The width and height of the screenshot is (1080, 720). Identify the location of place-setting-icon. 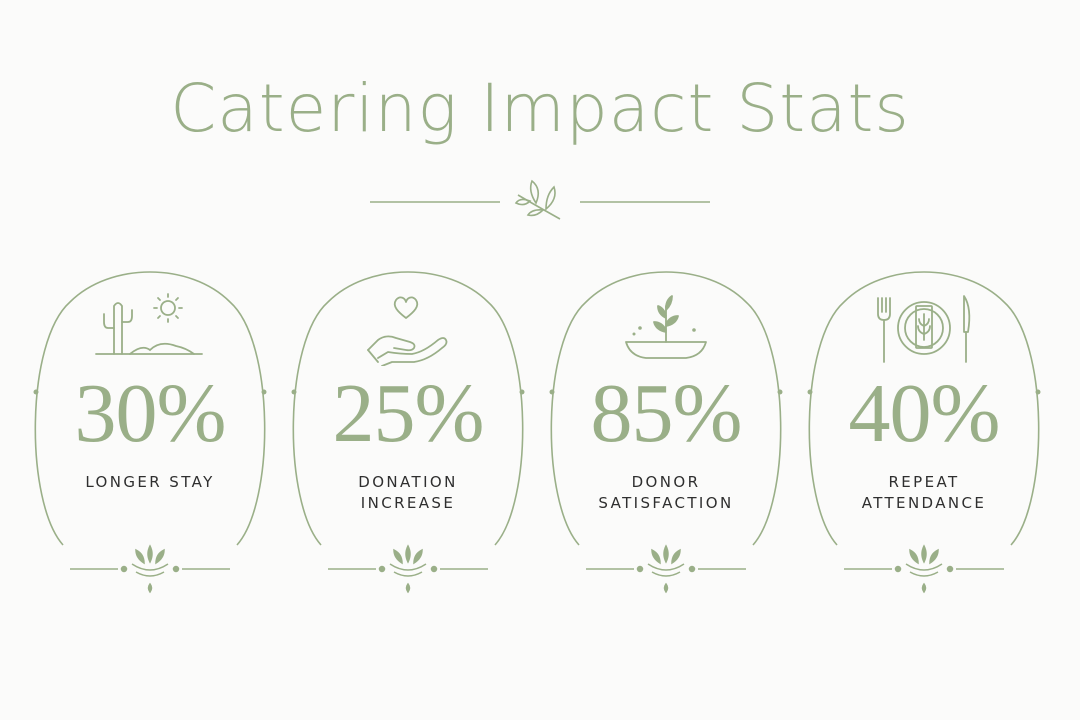
(924, 329).